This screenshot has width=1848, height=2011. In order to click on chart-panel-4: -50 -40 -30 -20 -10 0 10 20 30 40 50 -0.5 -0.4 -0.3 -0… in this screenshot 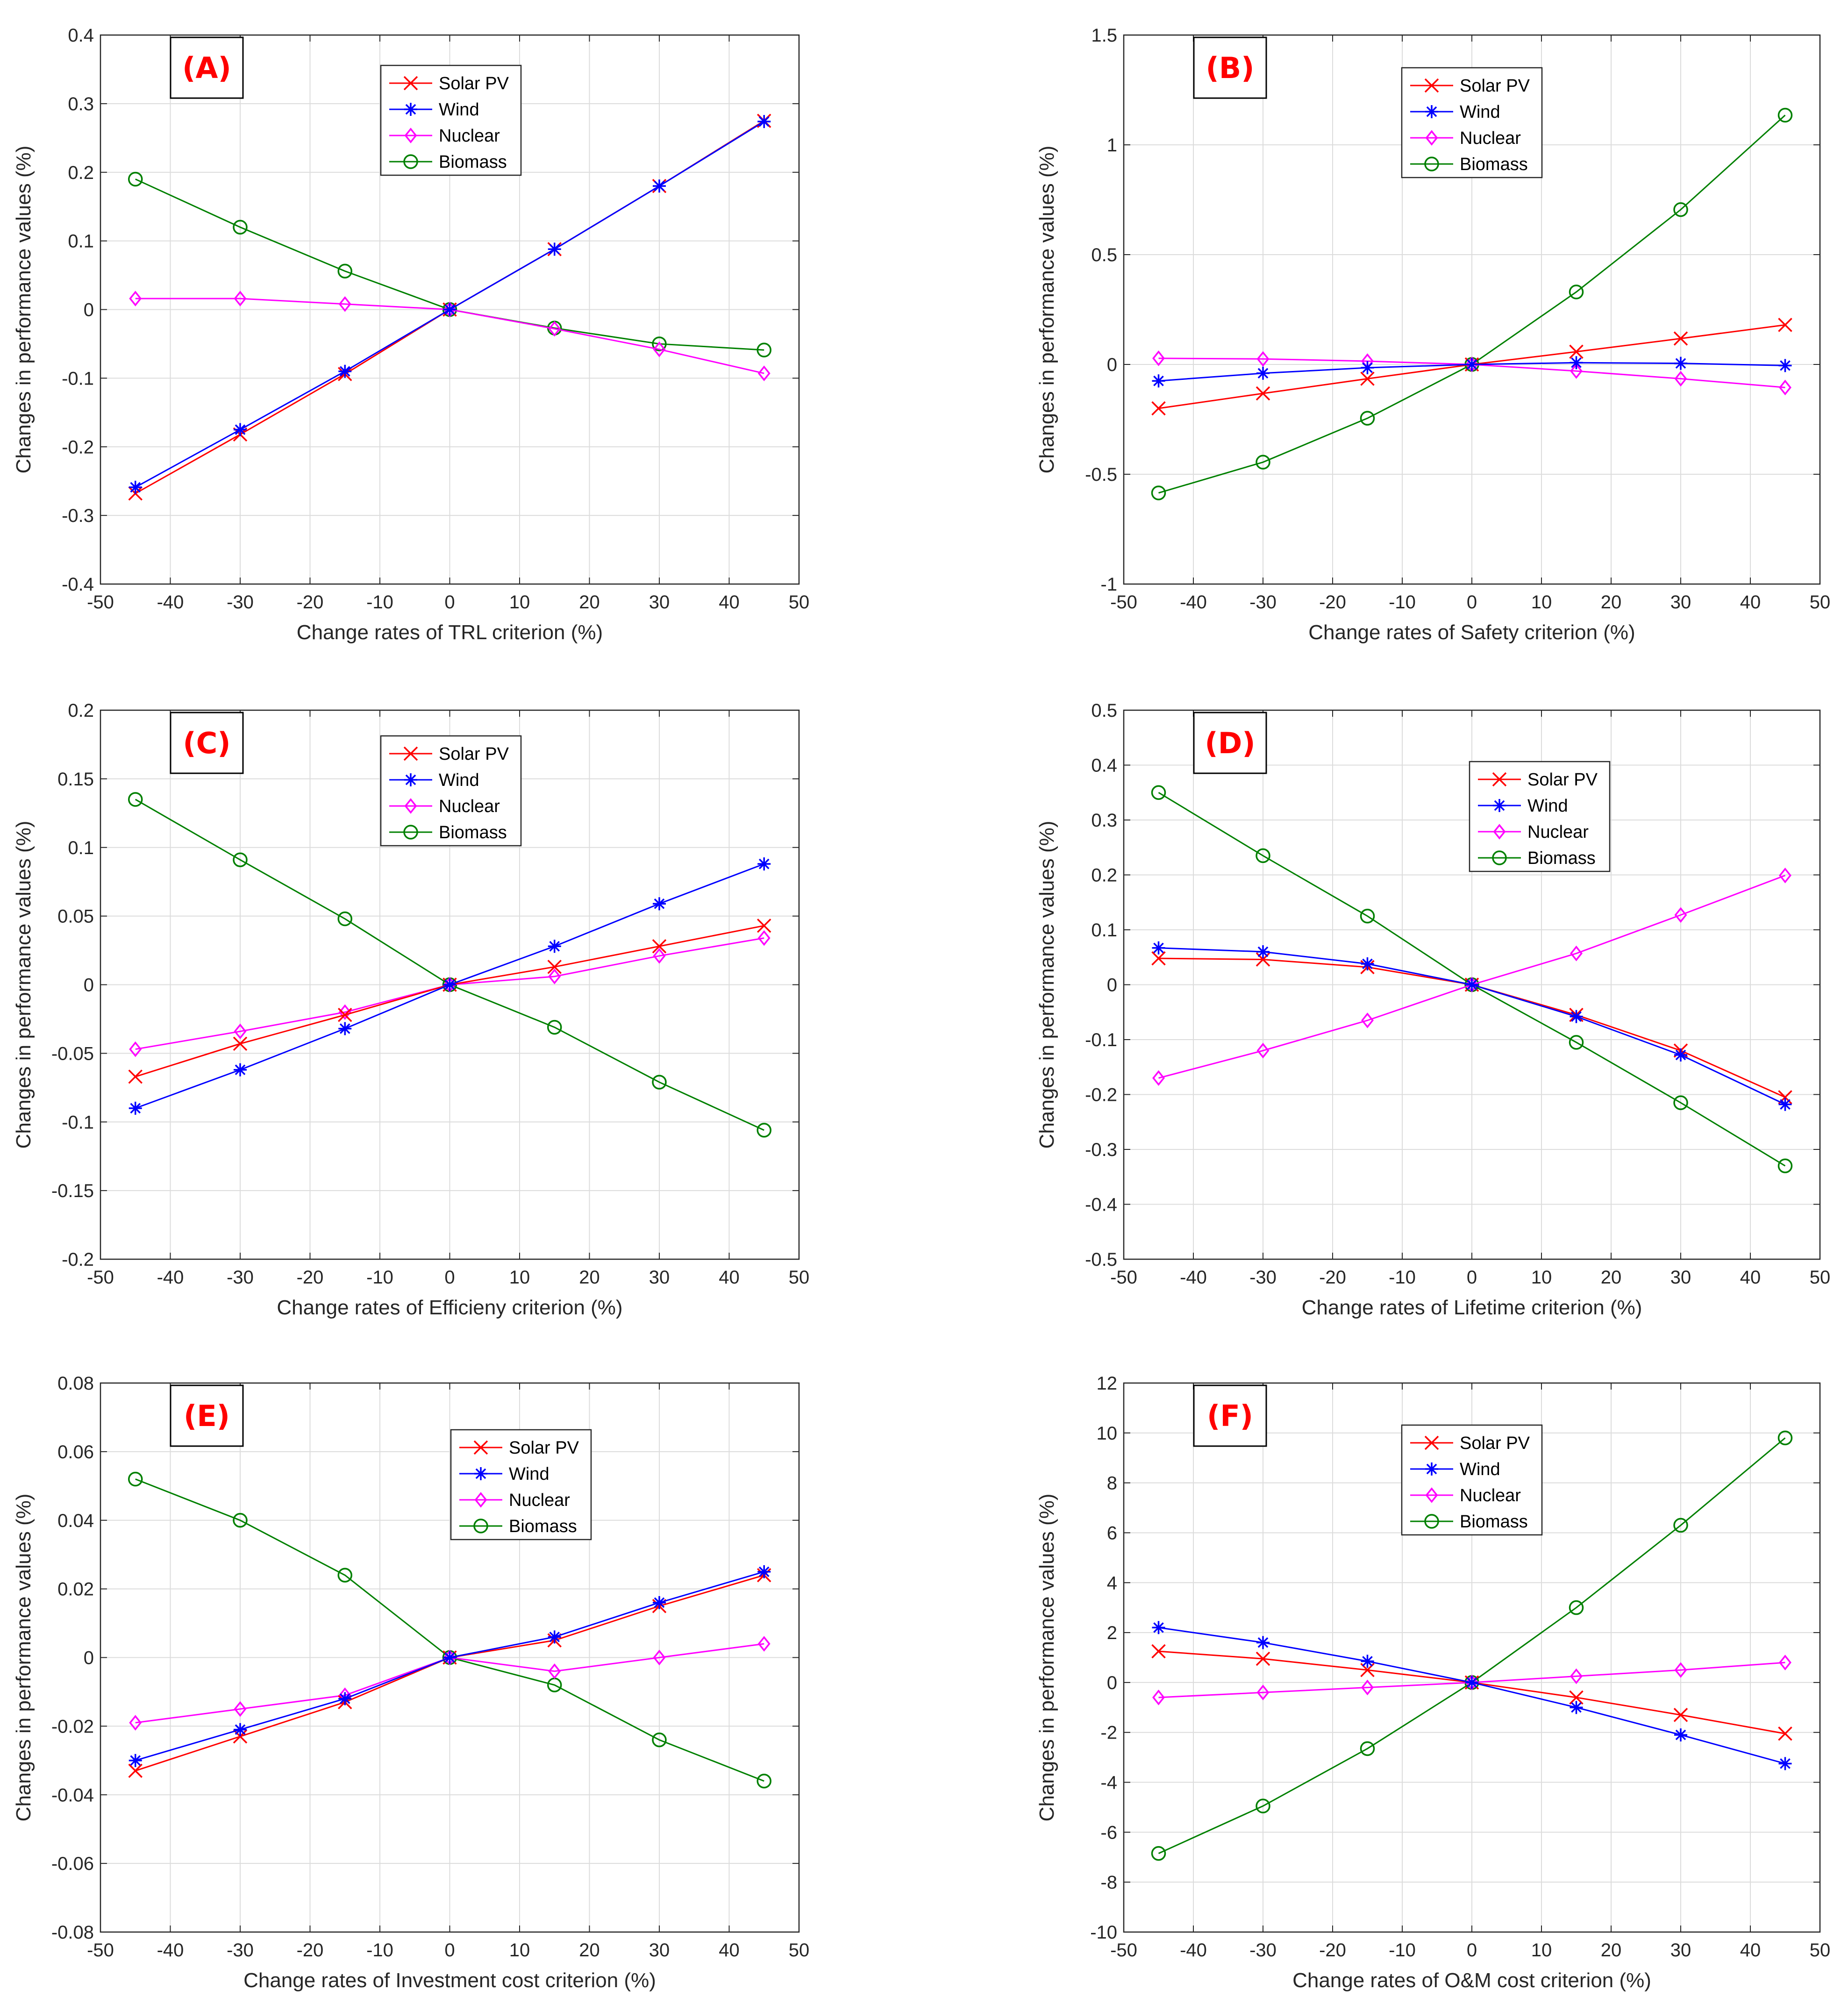, I will do `click(1432, 1009)`.